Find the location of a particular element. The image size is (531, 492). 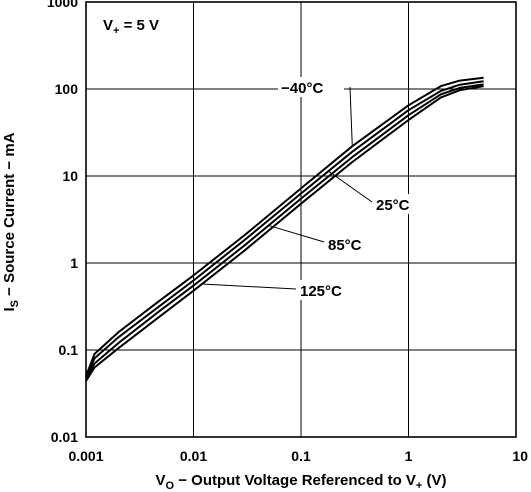

y-tick-label: 10 is located at coordinates (70, 176).